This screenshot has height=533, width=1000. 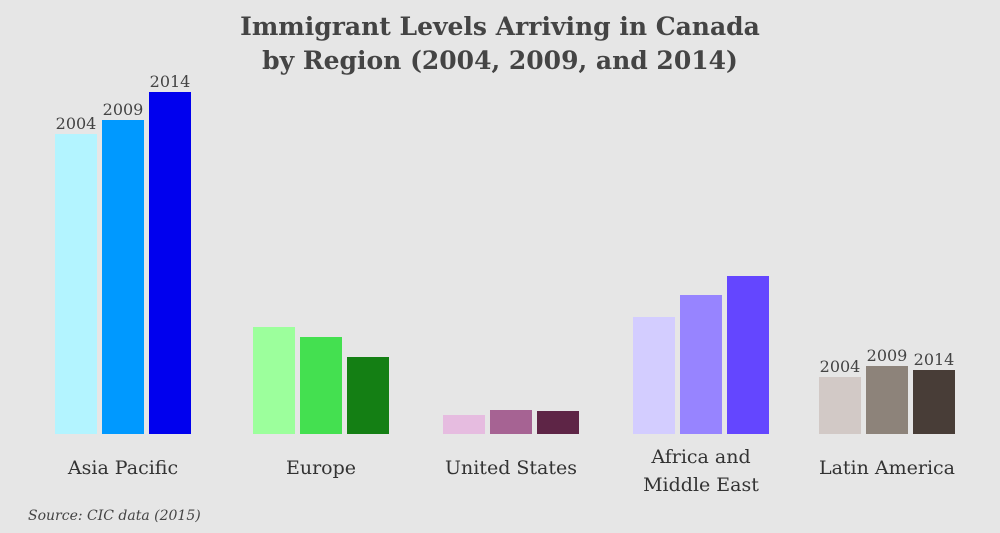 What do you see at coordinates (170, 81) in the screenshot?
I see `data-label-asia-pacific-2014: 2014` at bounding box center [170, 81].